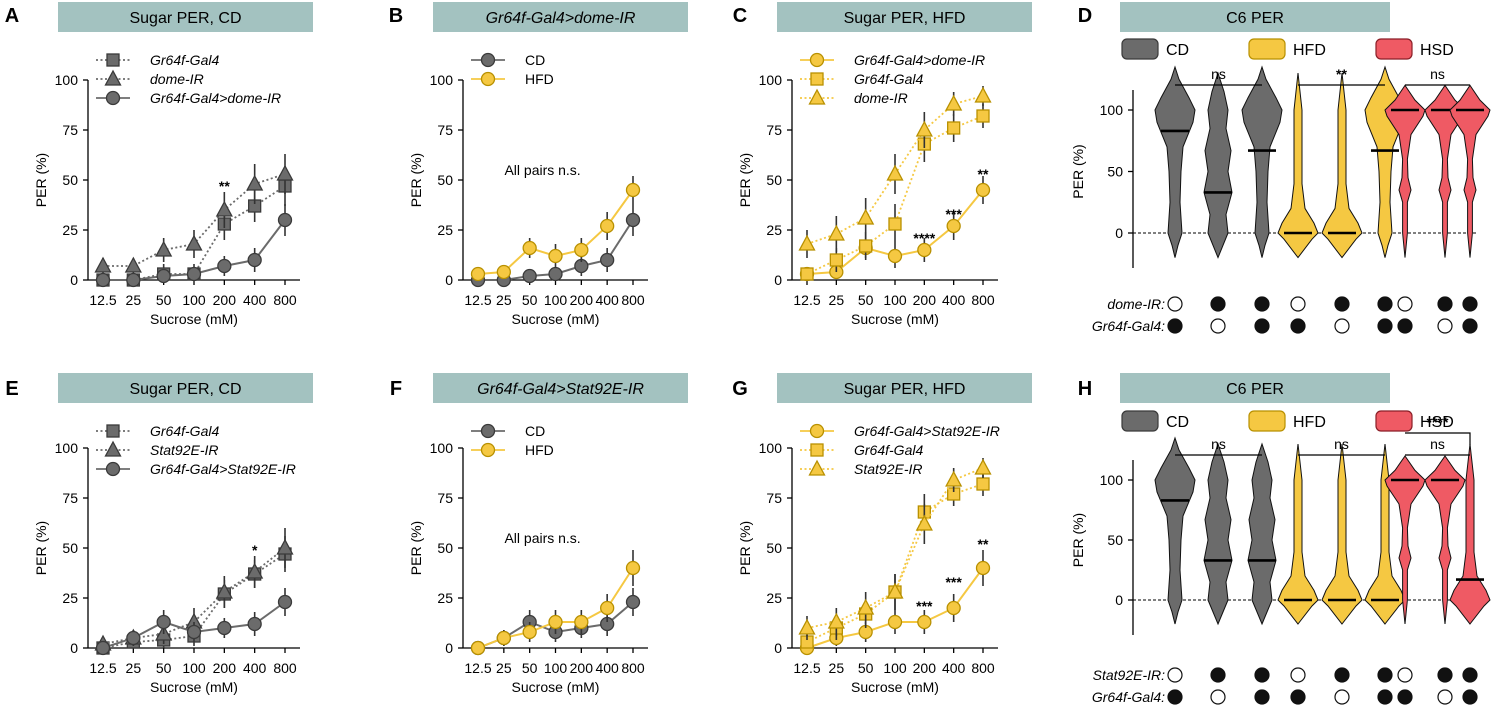  I want to click on legend-label: HSD, so click(1437, 50).